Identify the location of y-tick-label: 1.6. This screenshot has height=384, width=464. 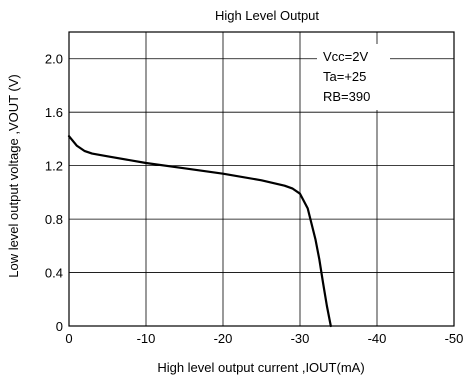
(54, 112).